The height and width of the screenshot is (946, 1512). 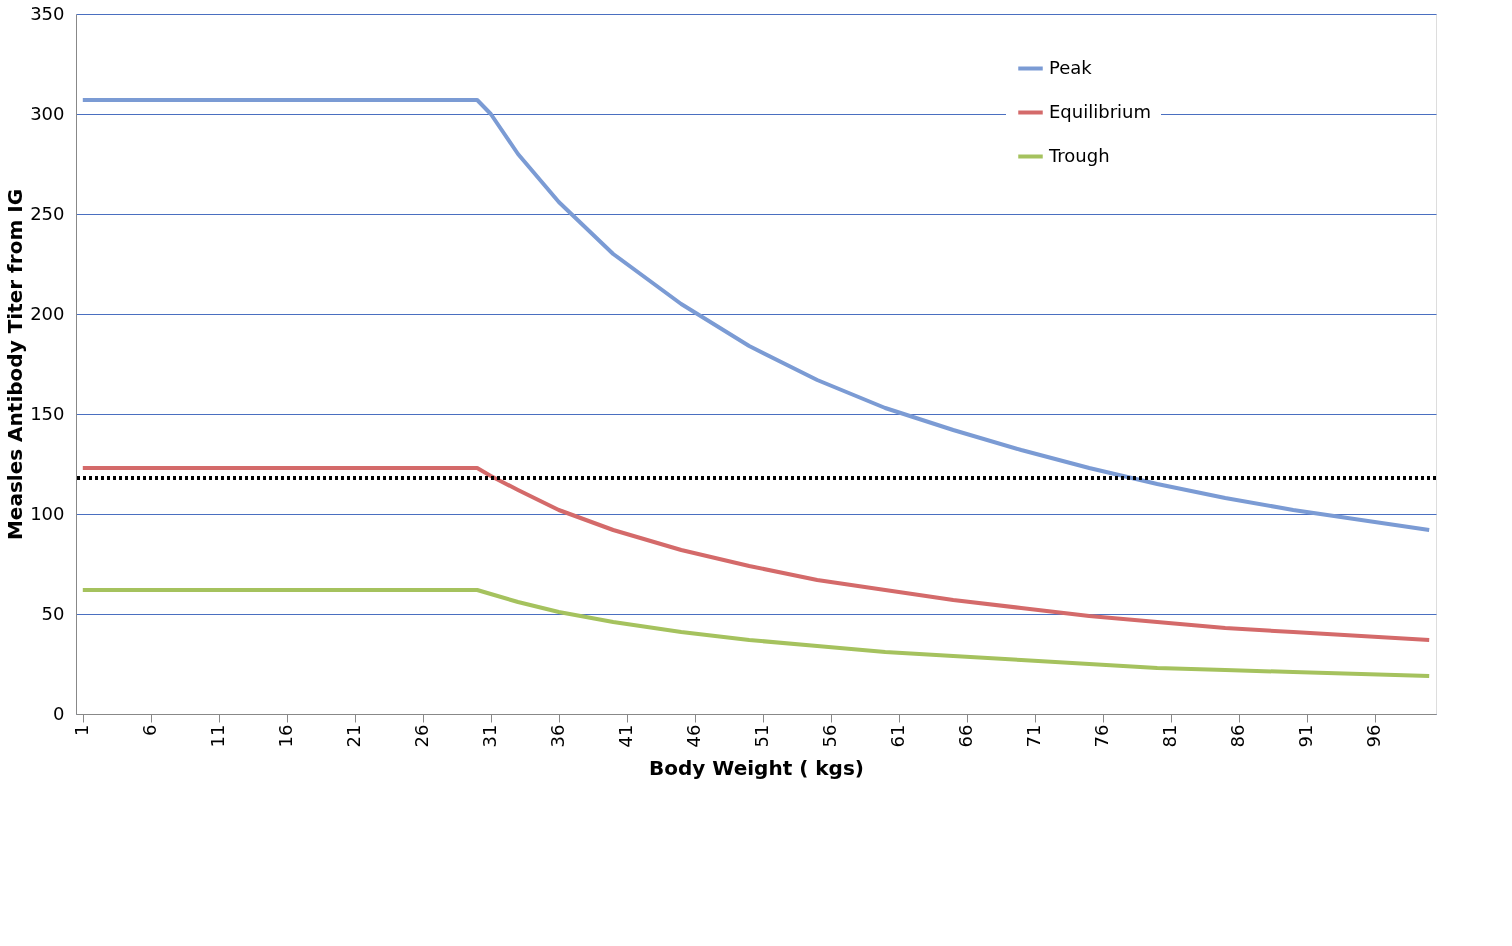 I want to click on x-tick-label: 31, so click(x=490, y=736).